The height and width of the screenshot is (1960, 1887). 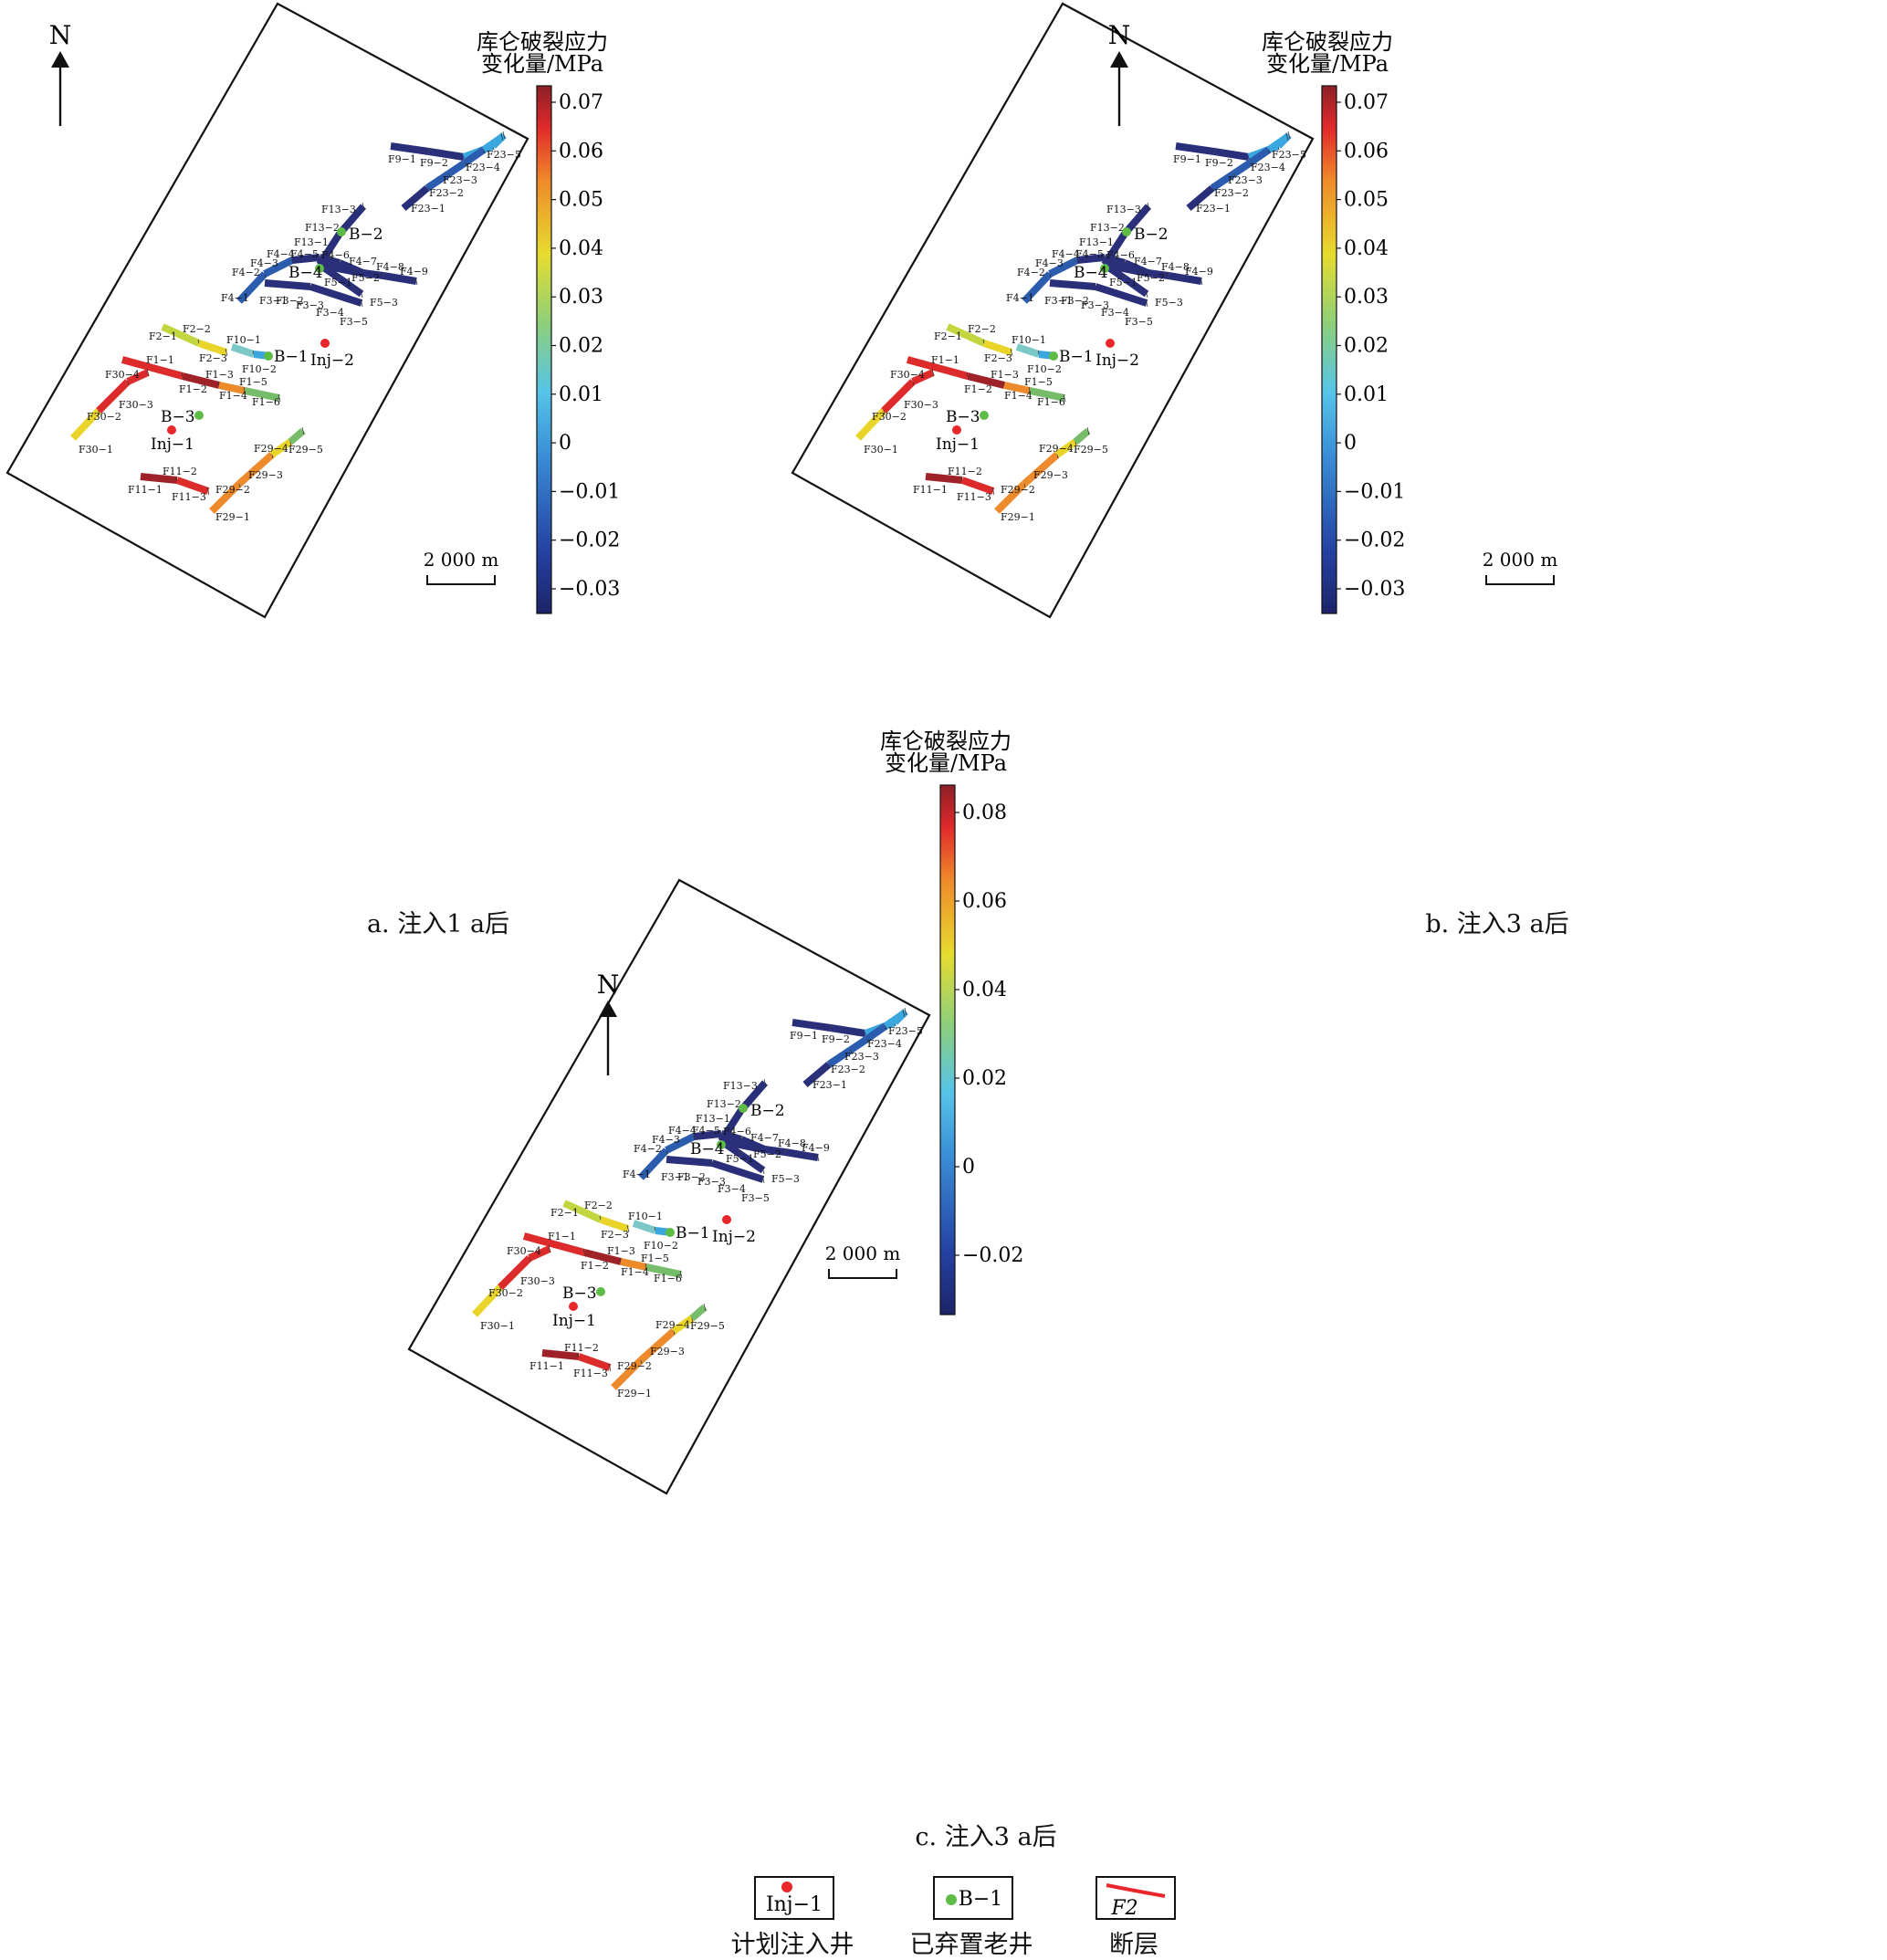 I want to click on fault-label: F30−1, so click(x=881, y=450).